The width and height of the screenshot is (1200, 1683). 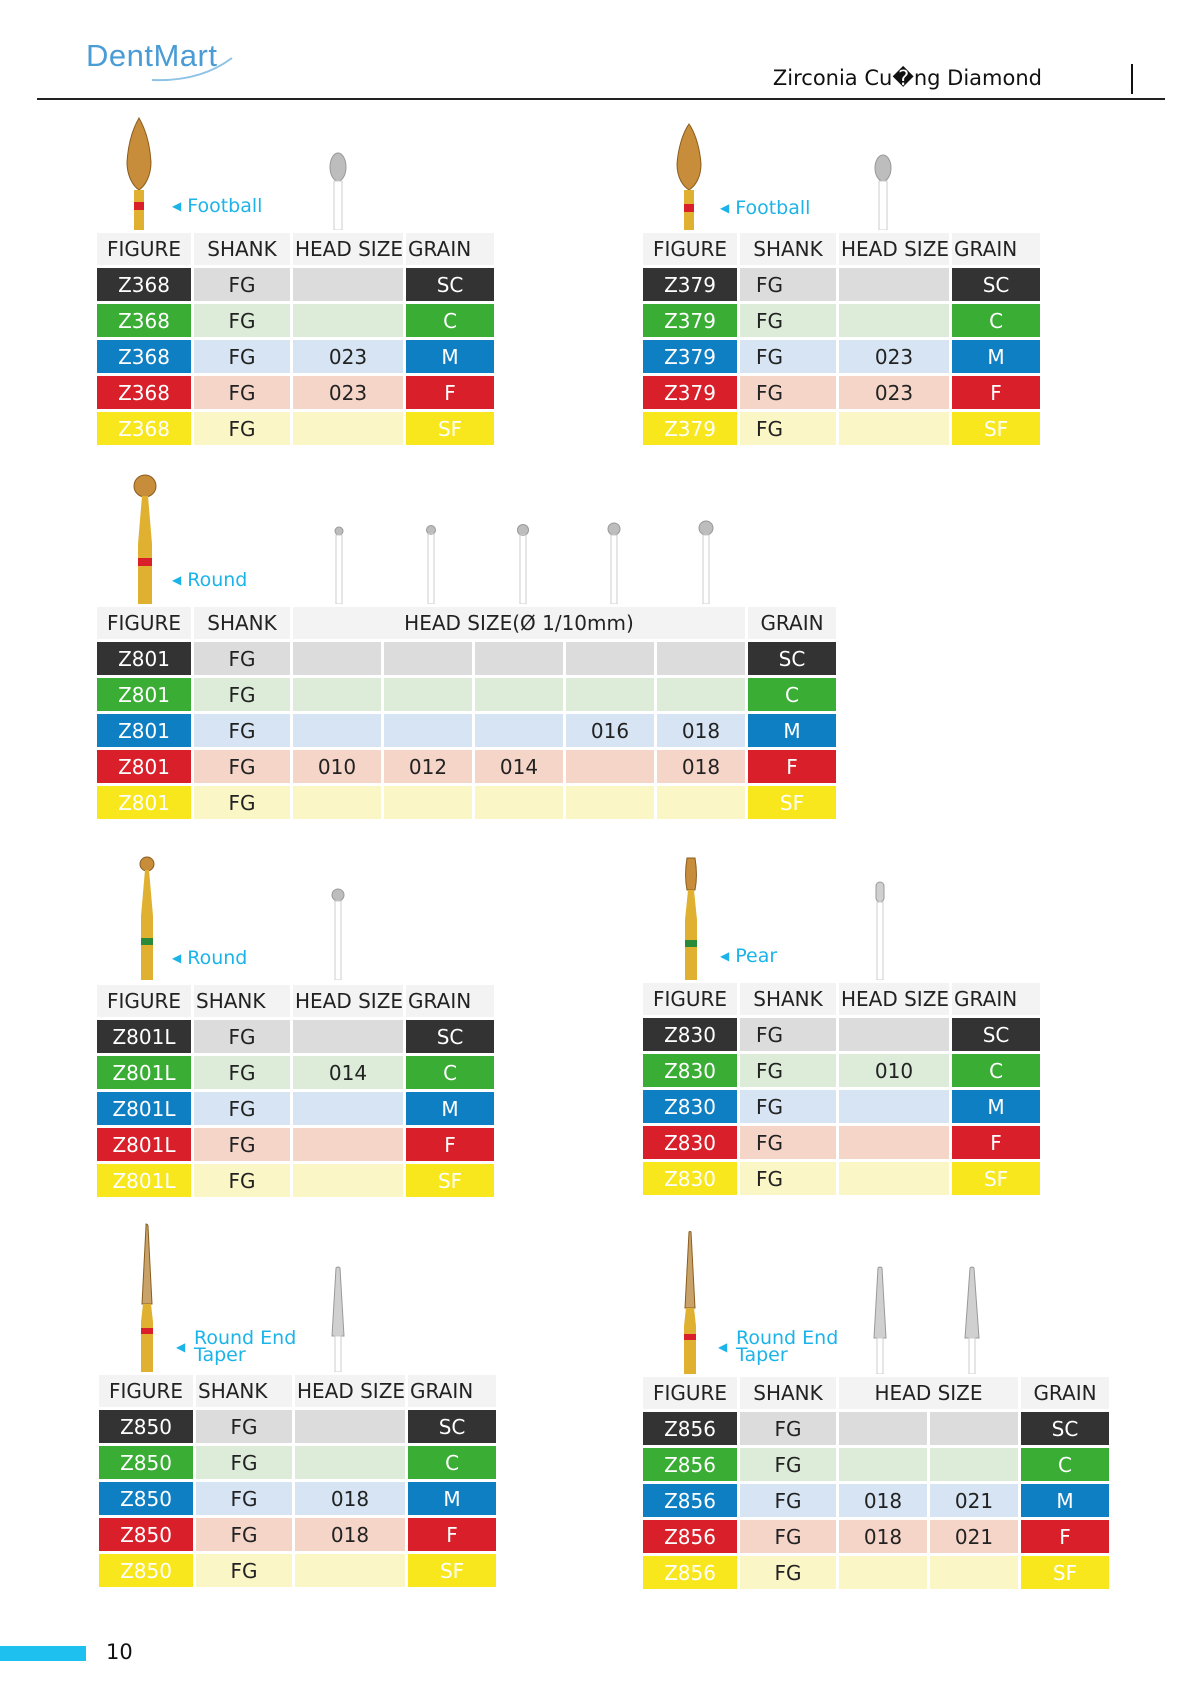 I want to click on table-row: Z801 FG SF, so click(x=466, y=802).